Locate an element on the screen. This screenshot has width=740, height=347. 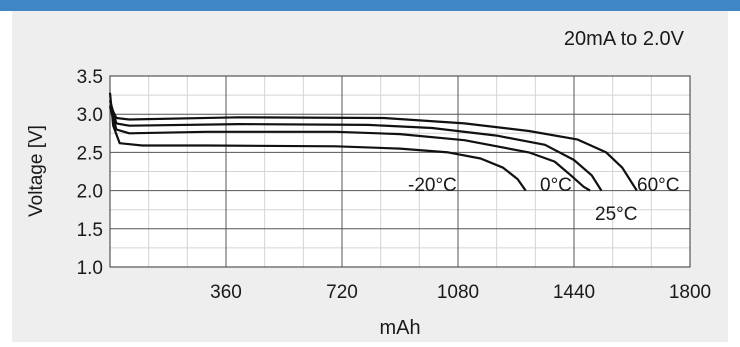
series-label-0c: 0°C is located at coordinates (556, 185).